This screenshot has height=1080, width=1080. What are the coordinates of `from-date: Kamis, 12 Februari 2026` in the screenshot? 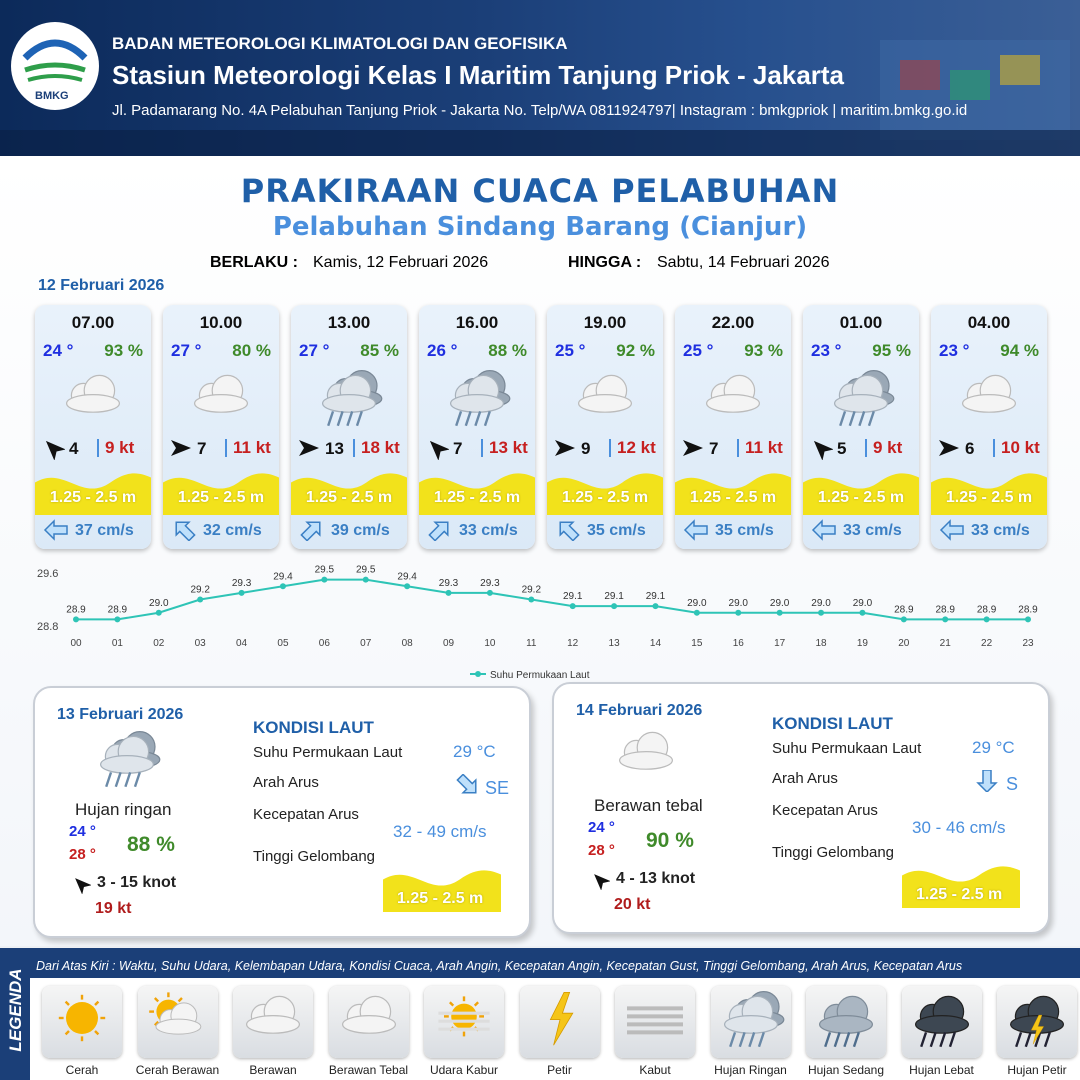 It's located at (401, 262).